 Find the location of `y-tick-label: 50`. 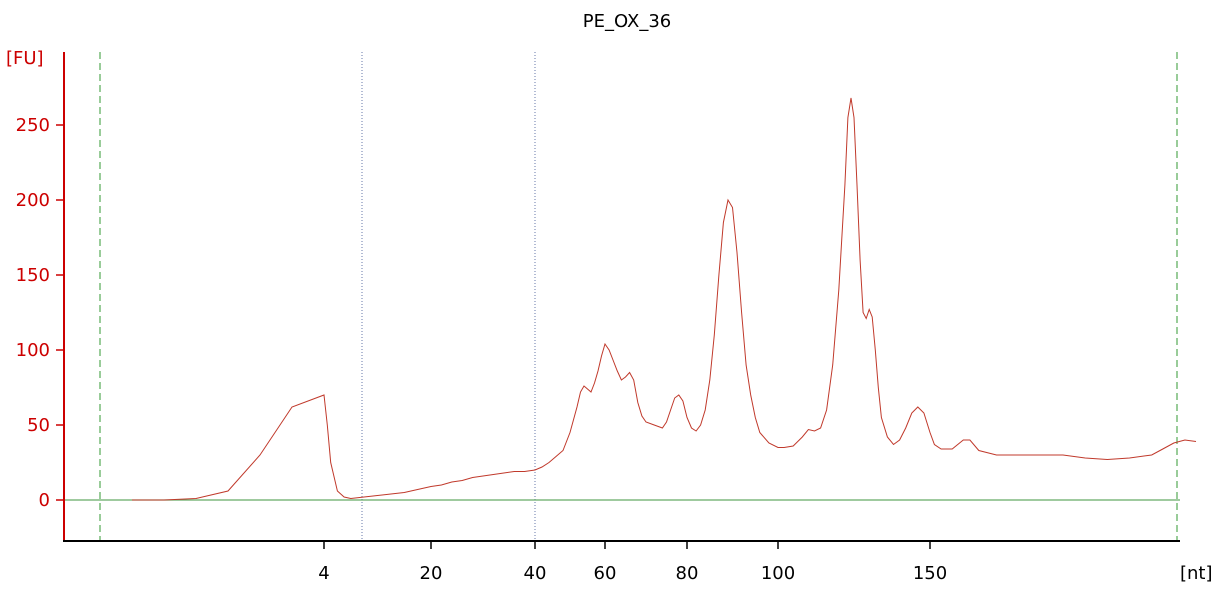

y-tick-label: 50 is located at coordinates (38, 425).